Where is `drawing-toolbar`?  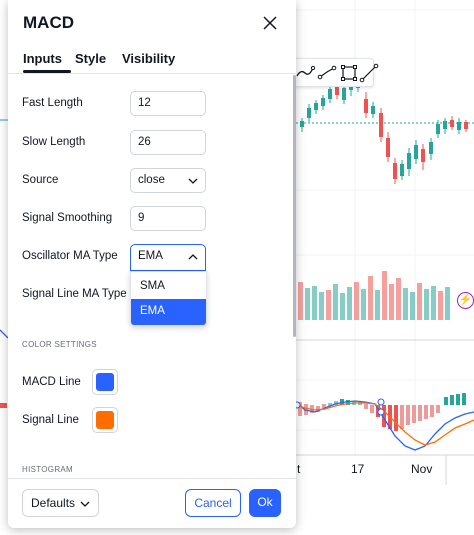
drawing-toolbar is located at coordinates (335, 72).